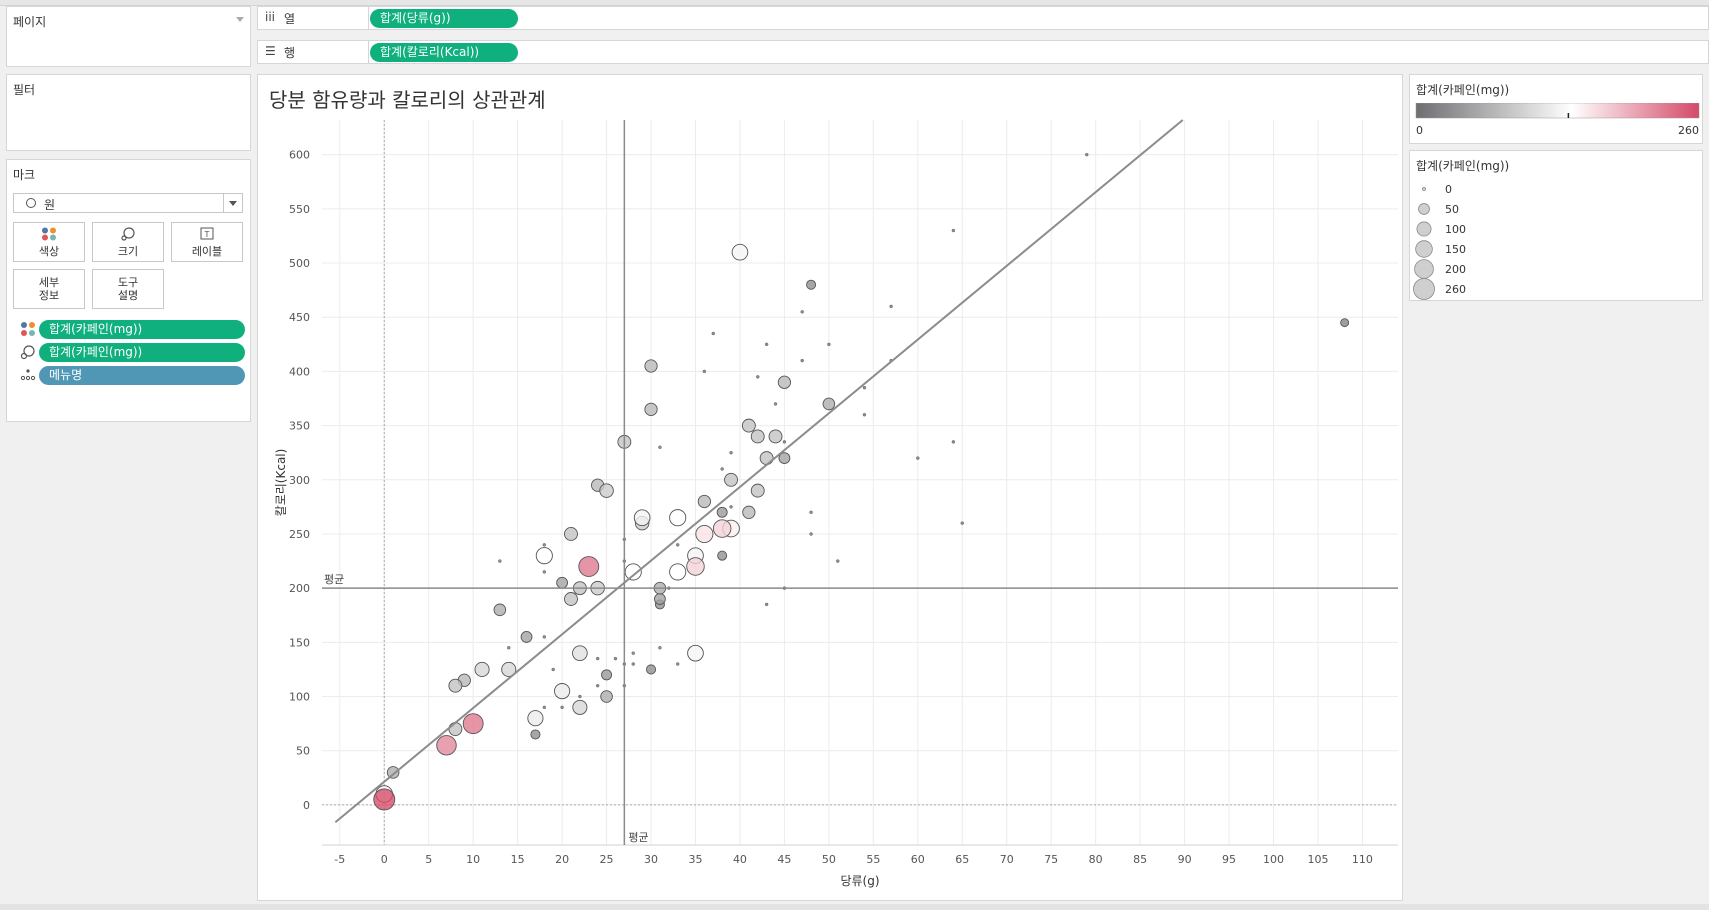  Describe the element at coordinates (207, 251) in the screenshot. I see `label-button-label: 레이블` at that location.